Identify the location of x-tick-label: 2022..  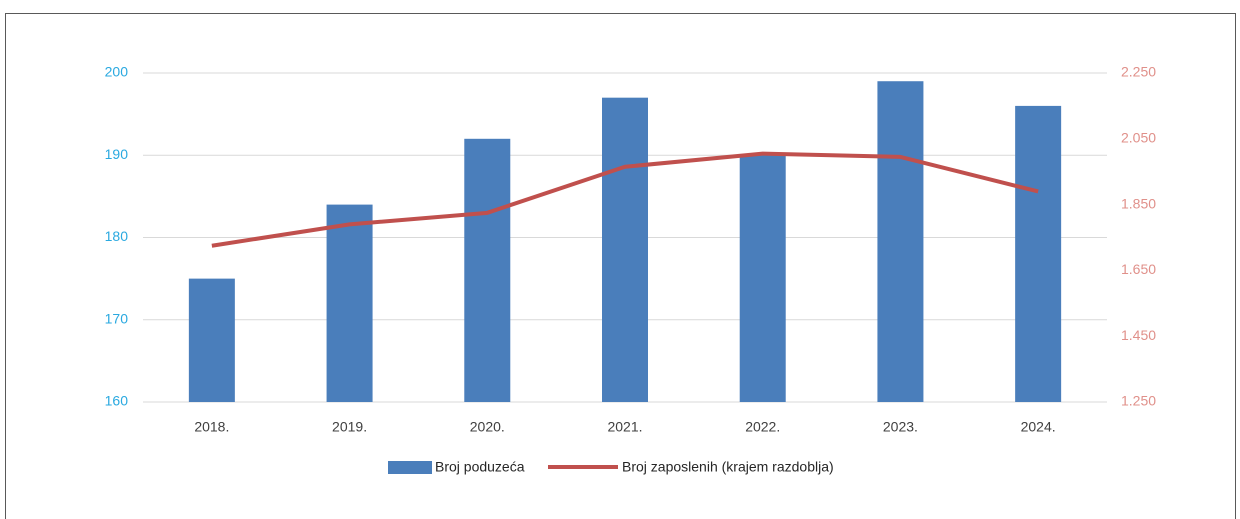
(762, 427).